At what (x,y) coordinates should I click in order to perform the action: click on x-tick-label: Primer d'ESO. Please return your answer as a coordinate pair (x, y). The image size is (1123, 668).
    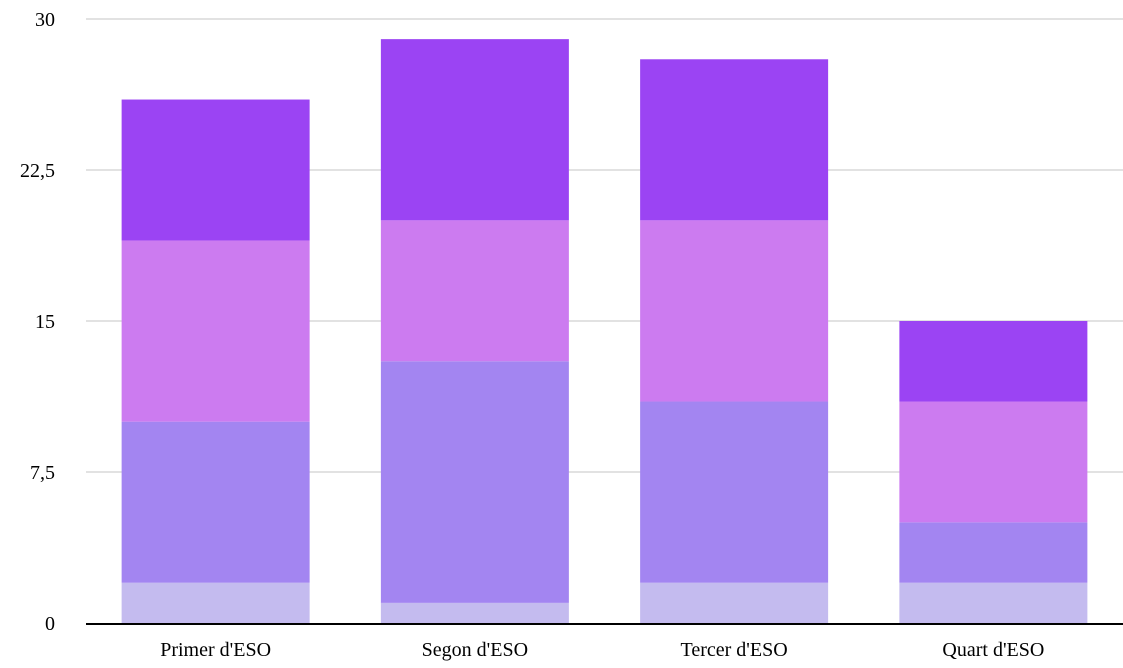
    Looking at the image, I should click on (215, 650).